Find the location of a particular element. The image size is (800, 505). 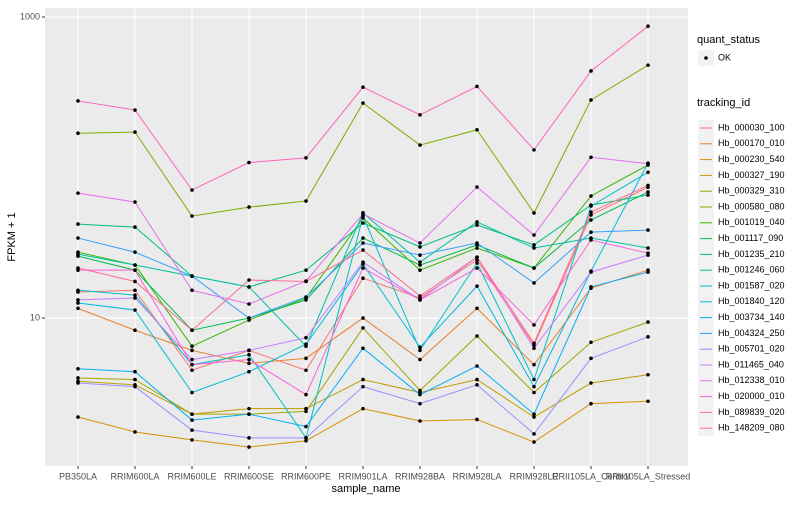

x-tick-label: RRII105LA_Control is located at coordinates (591, 476).